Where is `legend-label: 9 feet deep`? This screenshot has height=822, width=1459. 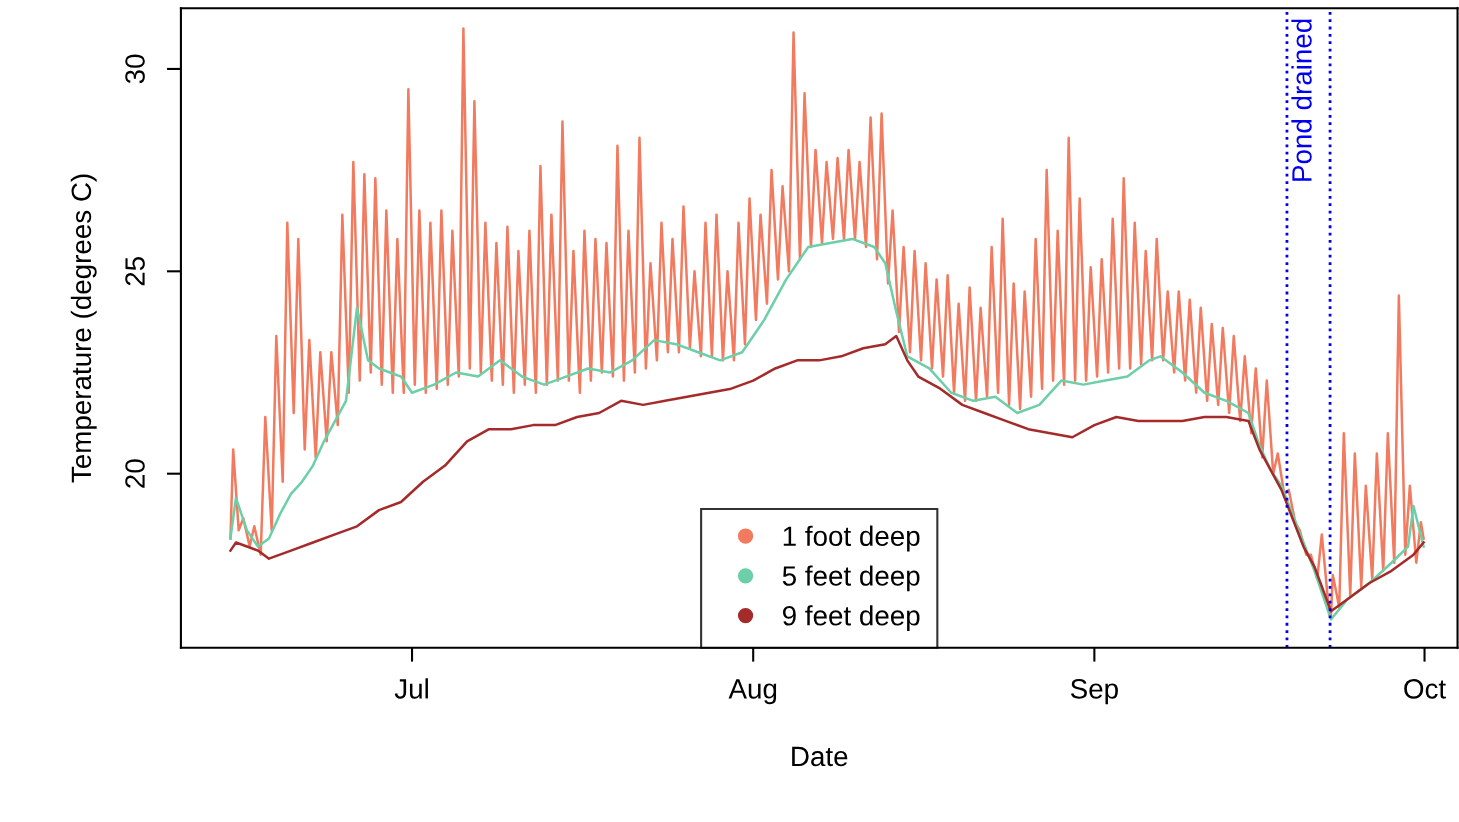 legend-label: 9 feet deep is located at coordinates (851, 618).